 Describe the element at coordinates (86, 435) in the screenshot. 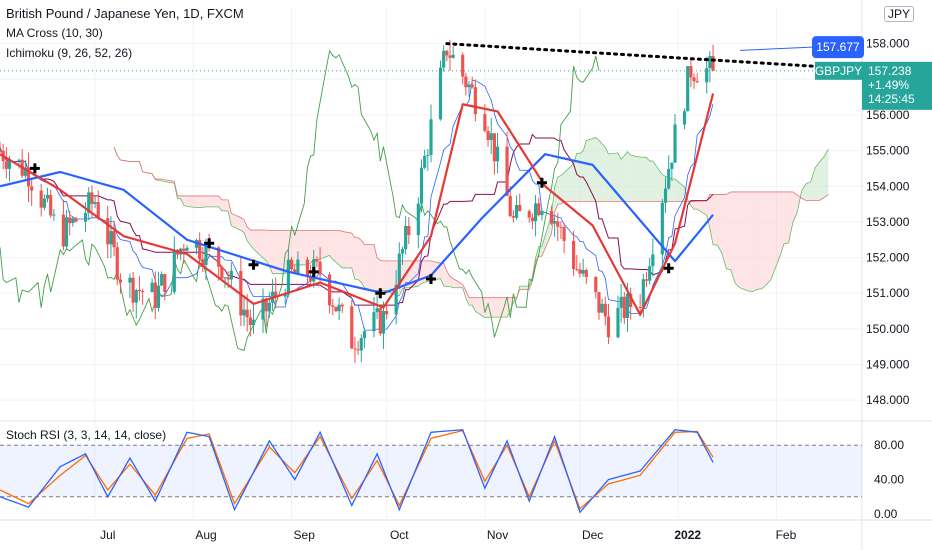

I see `stoch-rsi-legend: Stoch RSI (3, 3, 14, 14, close)` at that location.